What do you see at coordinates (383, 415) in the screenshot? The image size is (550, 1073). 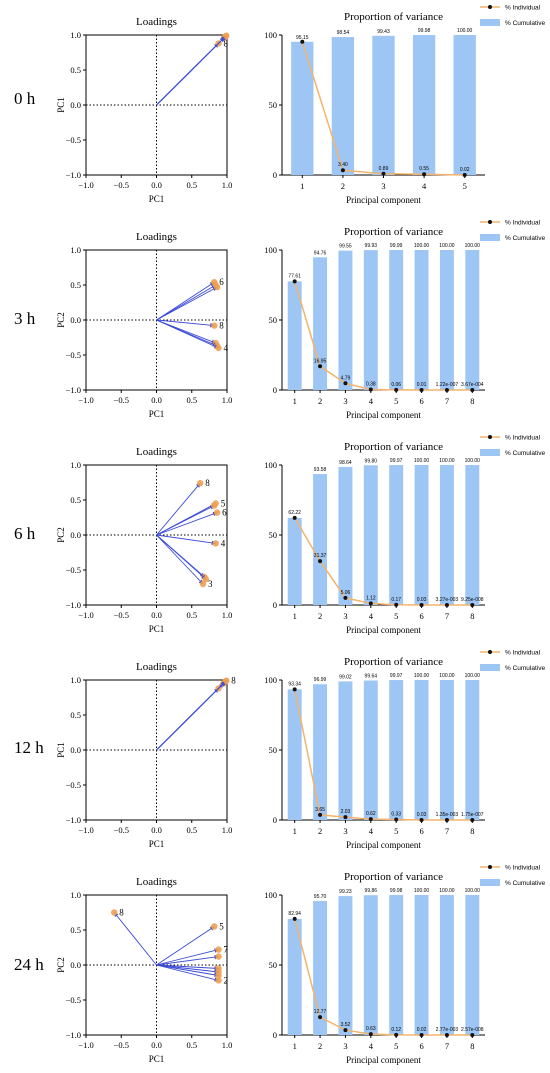 I see `variance-xlabel: Principal component` at bounding box center [383, 415].